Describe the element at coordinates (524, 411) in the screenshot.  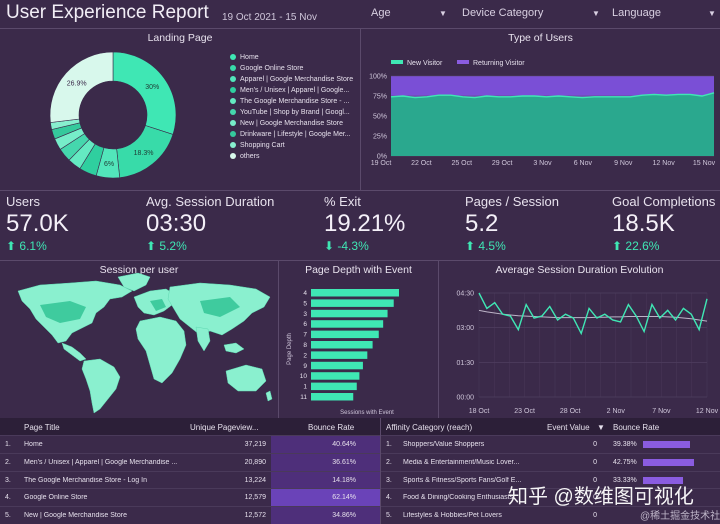
I see `x-tick-label: 23 Oct` at that location.